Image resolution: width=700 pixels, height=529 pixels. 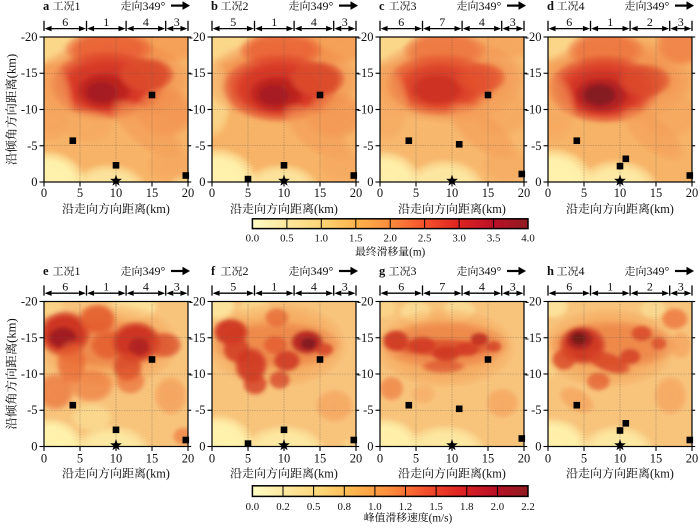 I want to click on svg-text: 7, so click(x=442, y=287).